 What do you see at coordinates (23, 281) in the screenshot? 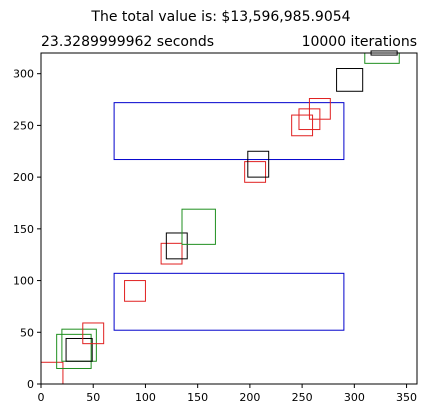
I see `y-tick-label-100: 100` at bounding box center [23, 281].